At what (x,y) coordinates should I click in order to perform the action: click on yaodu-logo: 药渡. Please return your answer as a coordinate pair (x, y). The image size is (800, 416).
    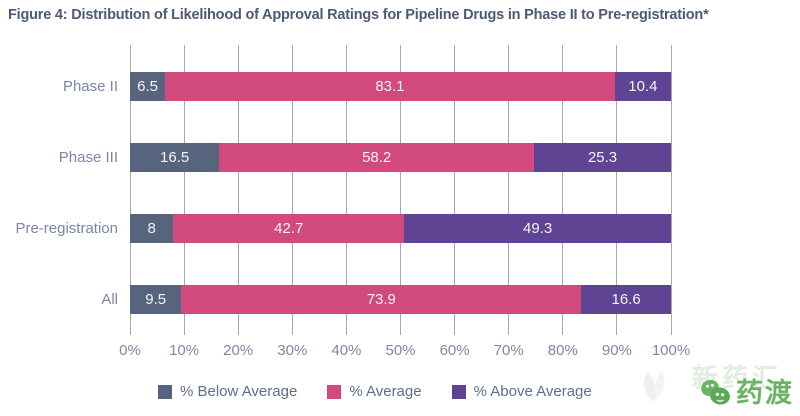
    Looking at the image, I should click on (746, 390).